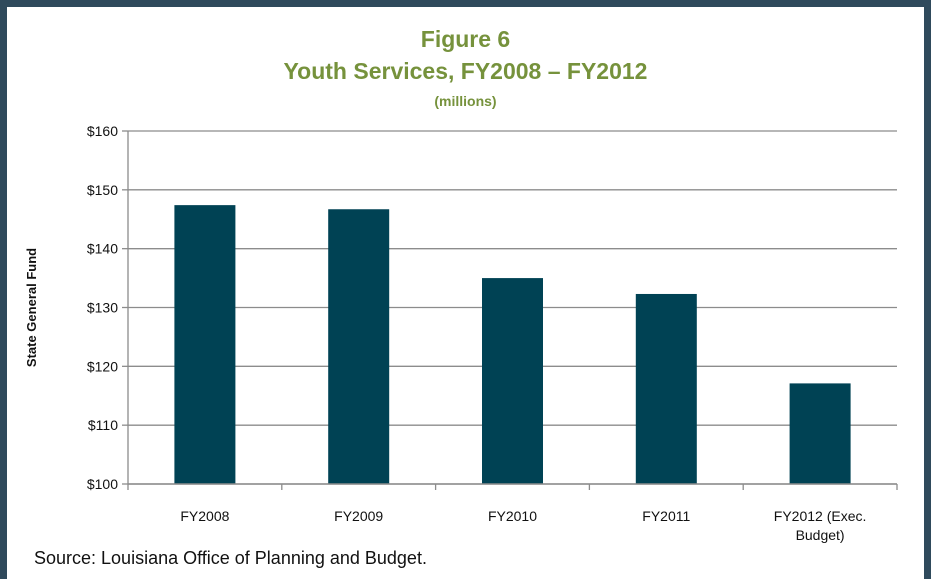 The image size is (931, 579). I want to click on x-tick-label: FY2011, so click(666, 516).